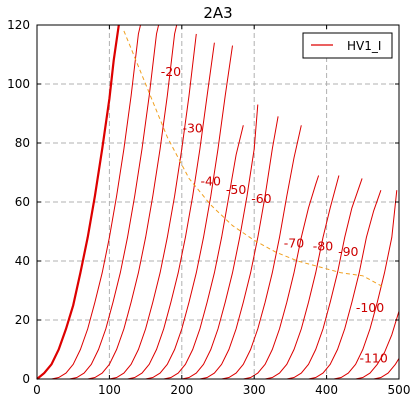 This screenshot has width=418, height=405. I want to click on curve-label-4: -60, so click(261, 198).